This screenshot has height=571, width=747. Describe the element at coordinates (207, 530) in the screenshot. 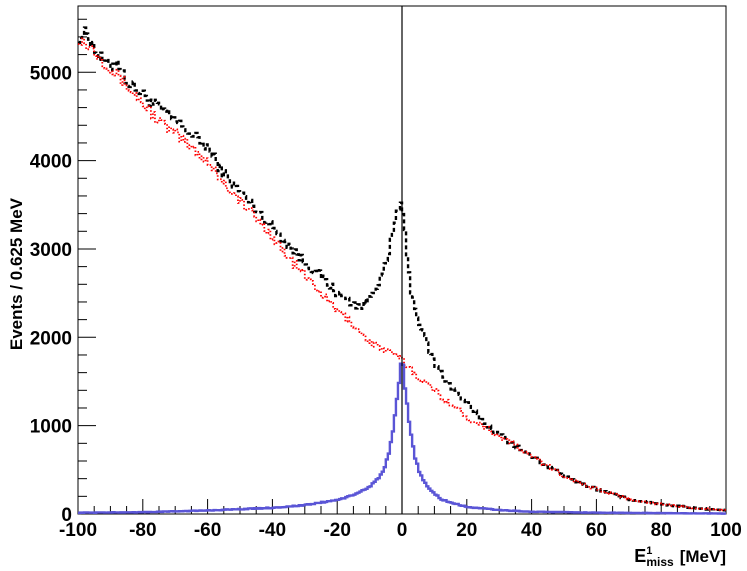

I see `x-tick-label: -60` at that location.